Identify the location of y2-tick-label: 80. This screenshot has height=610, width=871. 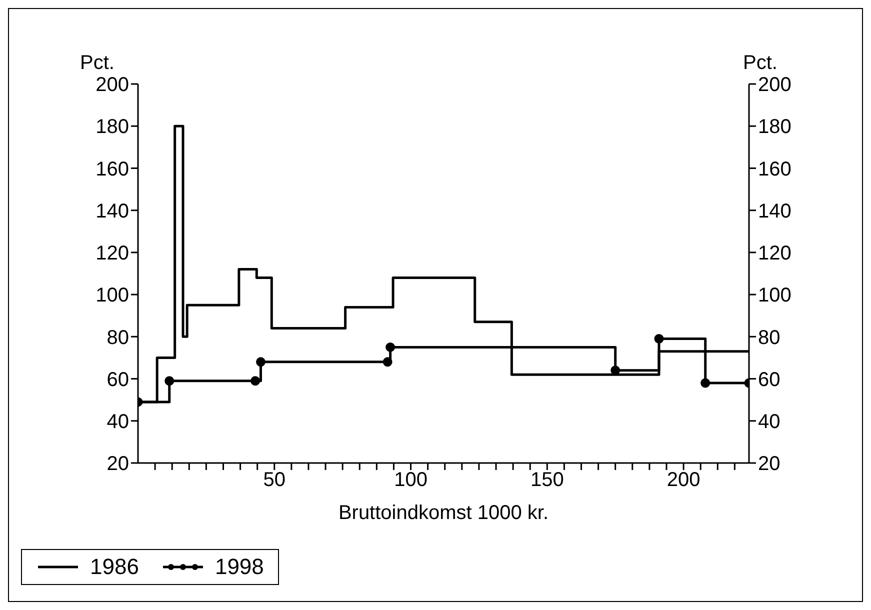
(769, 337).